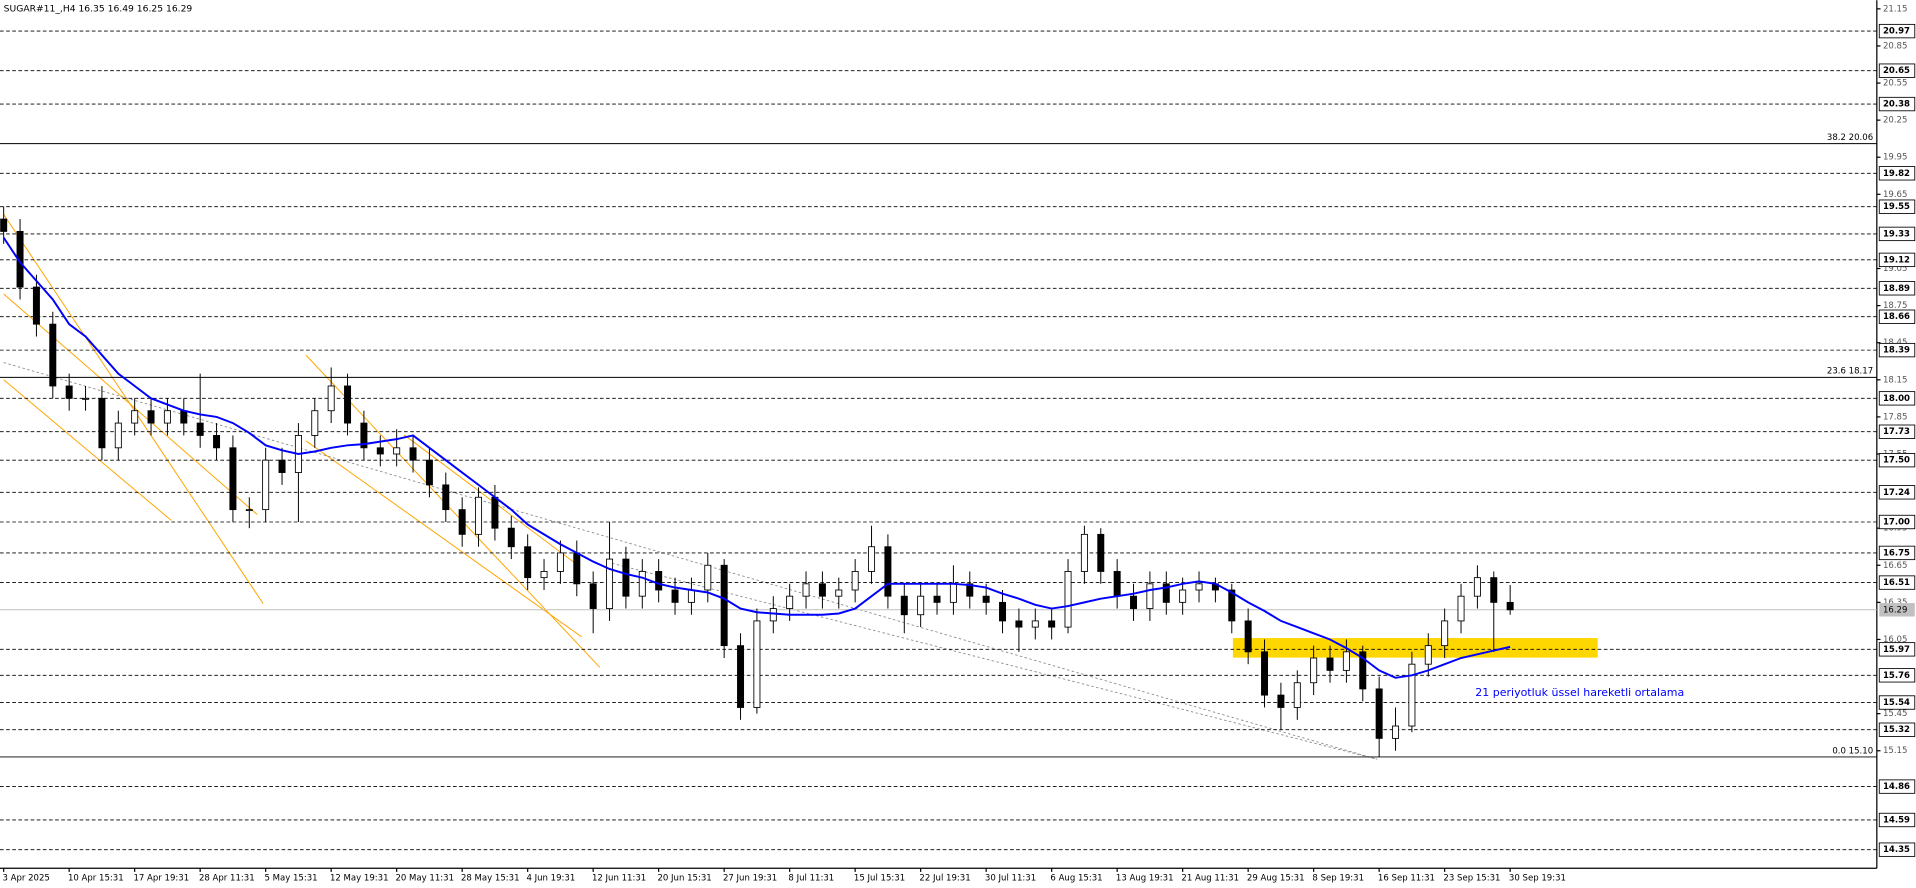 The height and width of the screenshot is (888, 1916). I want to click on x-tick-label: 13 Aug 19:31, so click(1145, 879).